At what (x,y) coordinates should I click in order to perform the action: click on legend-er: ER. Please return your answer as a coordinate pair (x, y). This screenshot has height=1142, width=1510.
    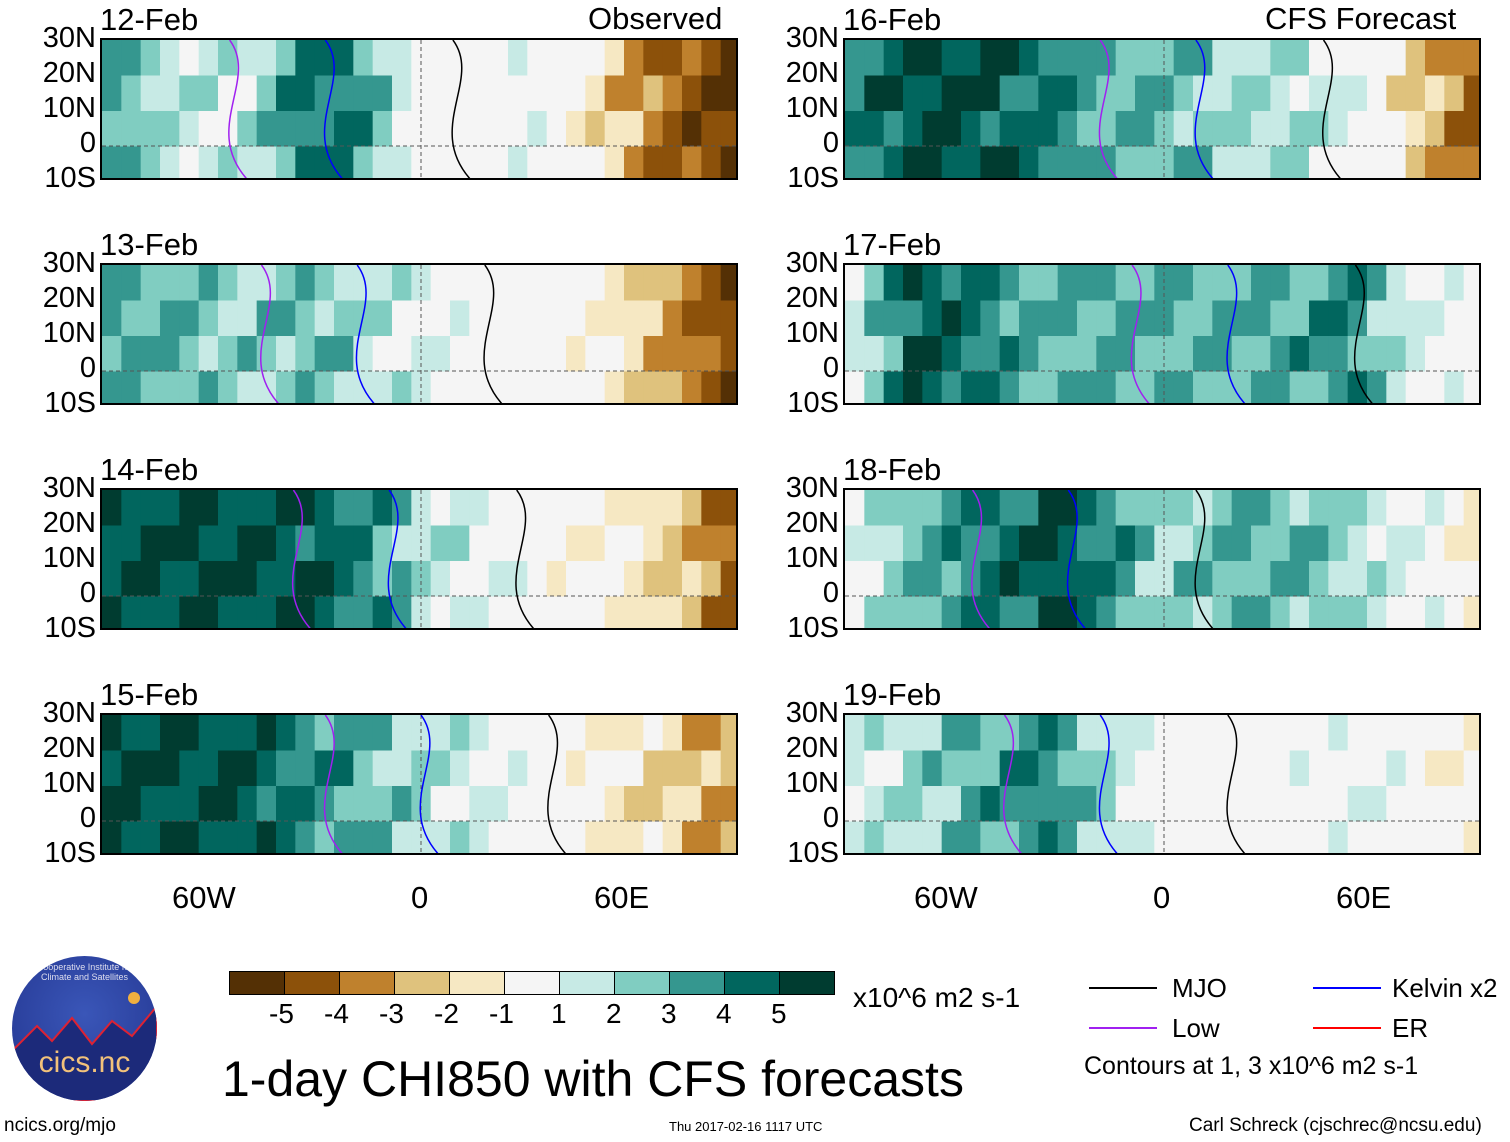
    Looking at the image, I should click on (1410, 1028).